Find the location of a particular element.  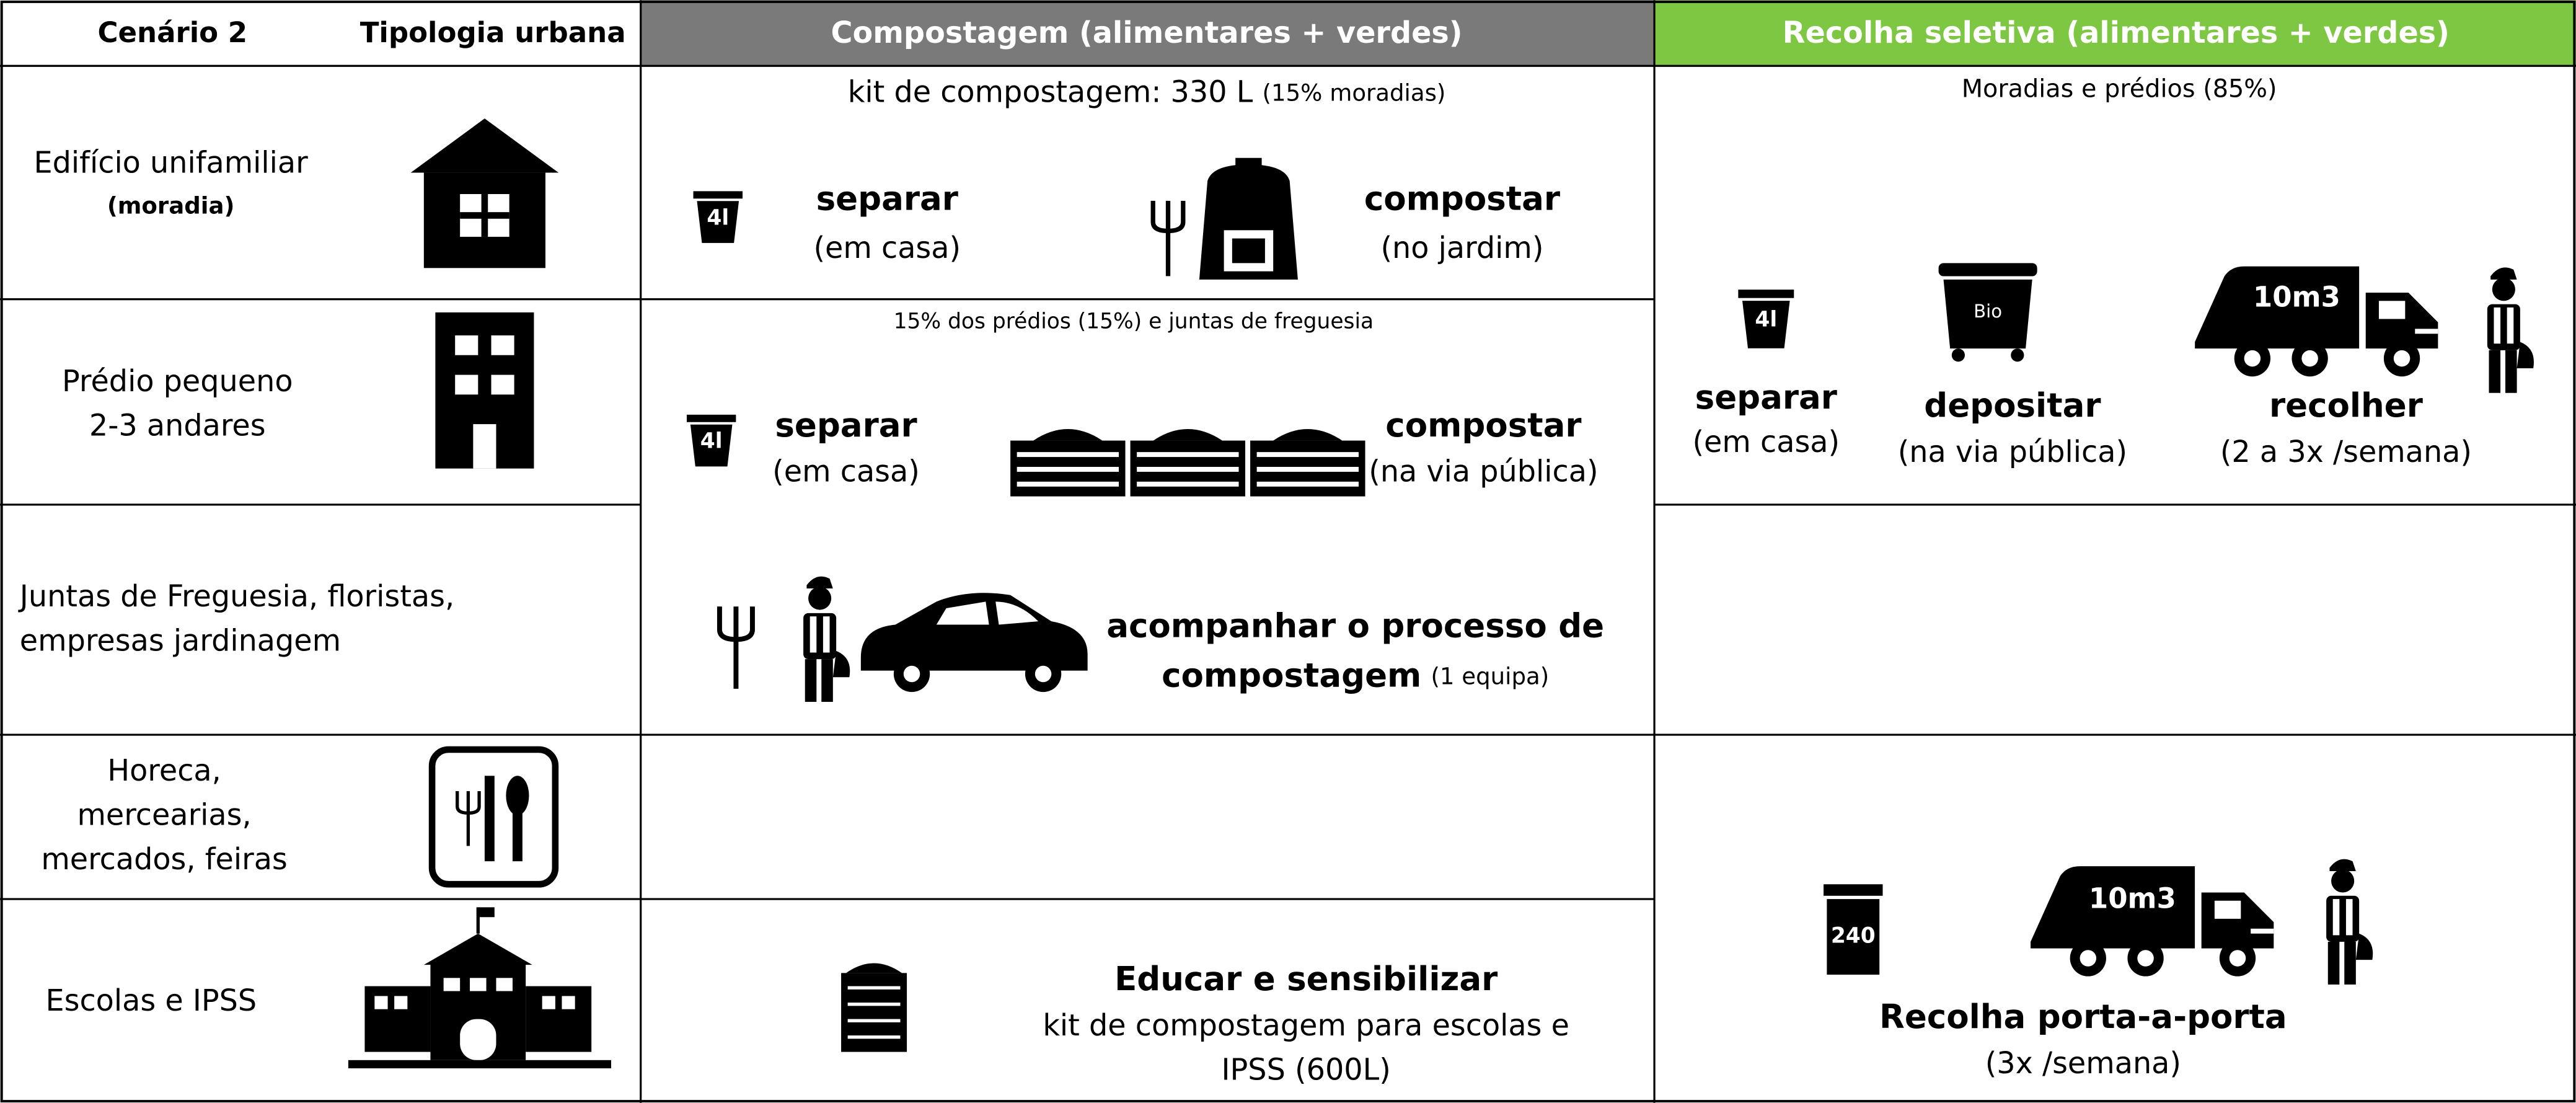

step-action: depositar is located at coordinates (2012, 406).